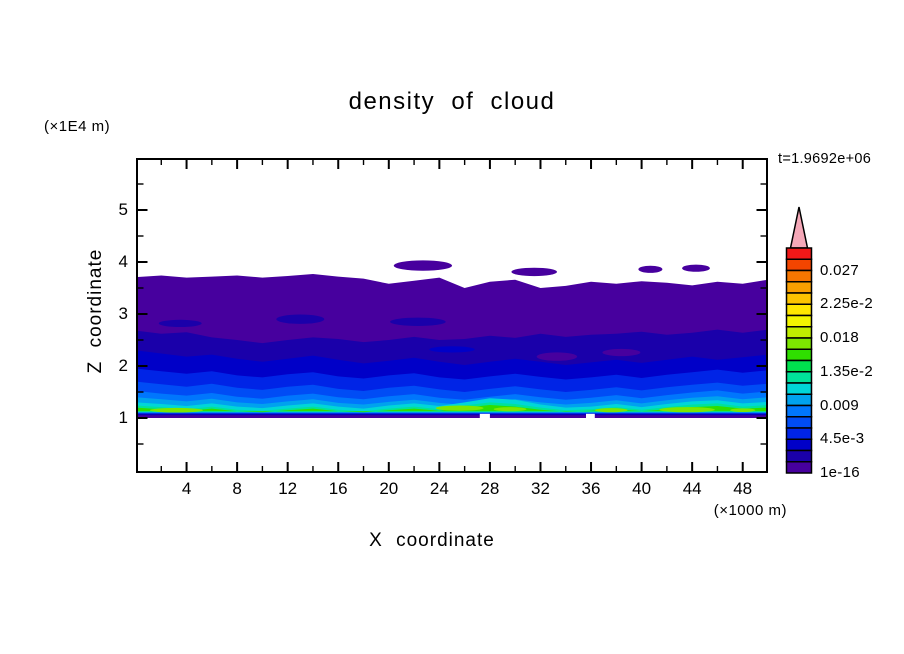 The height and width of the screenshot is (654, 904). I want to click on colorbar-labels: 1e-16 4.5e-3 0.009 1.35e-2 0.018 2.25e-2 0.027, so click(862, 345).